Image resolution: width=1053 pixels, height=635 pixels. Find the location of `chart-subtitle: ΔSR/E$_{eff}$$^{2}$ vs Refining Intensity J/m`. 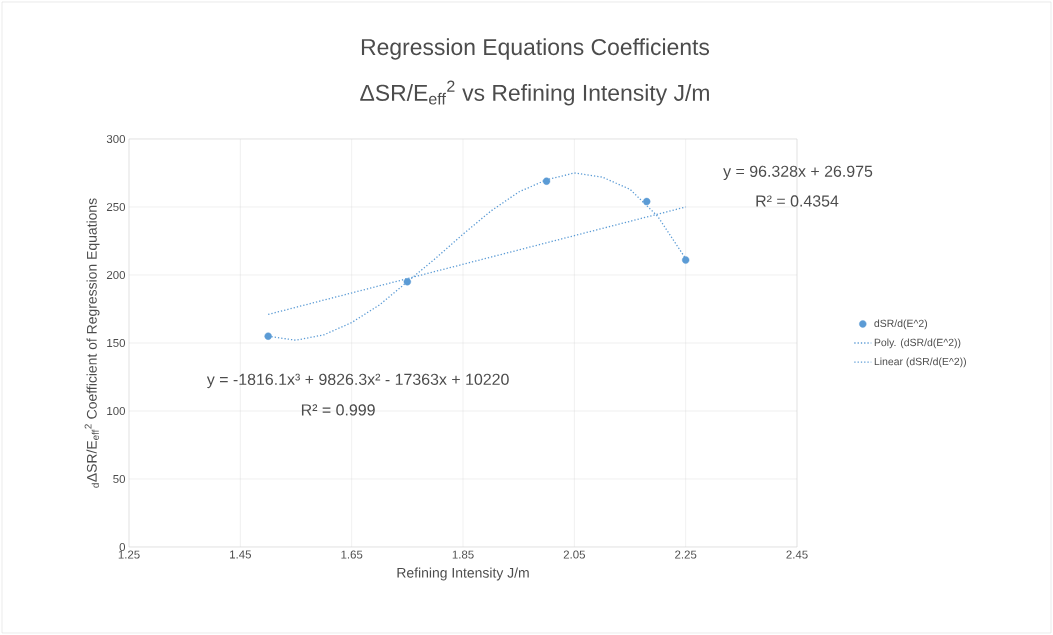

chart-subtitle: ΔSR/E$_{eff}$$^{2}$ vs Refining Intensity J/m is located at coordinates (534, 93).